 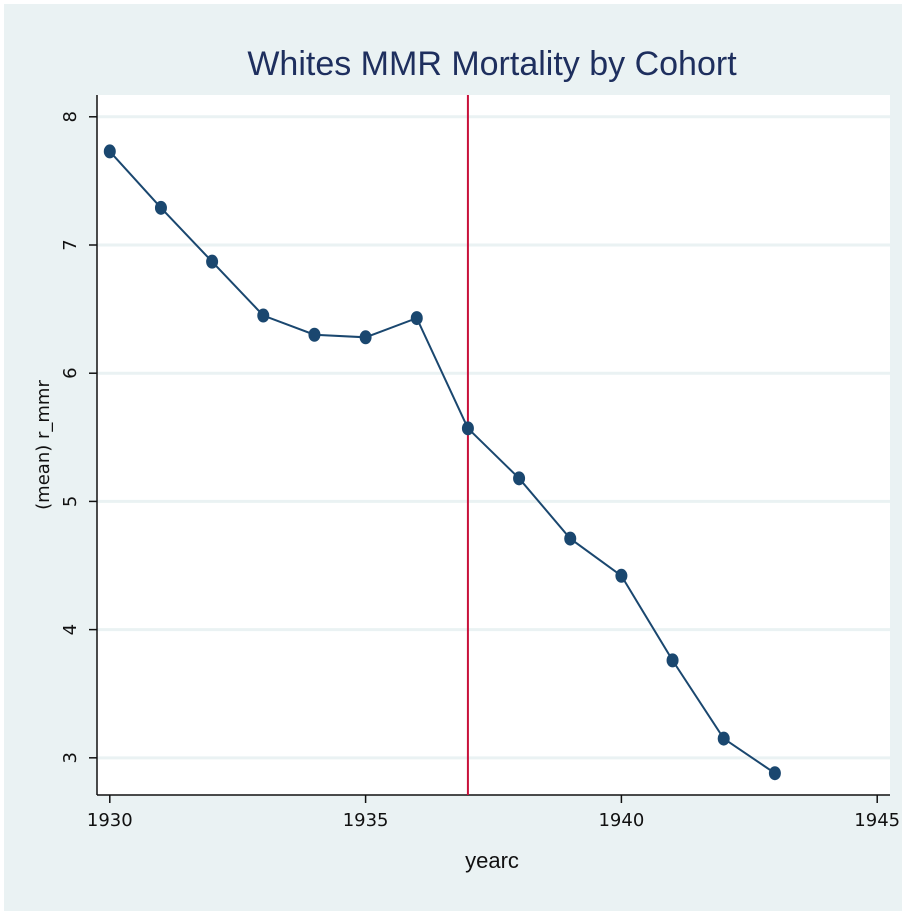 What do you see at coordinates (366, 820) in the screenshot?
I see `x-tick-label: 1935` at bounding box center [366, 820].